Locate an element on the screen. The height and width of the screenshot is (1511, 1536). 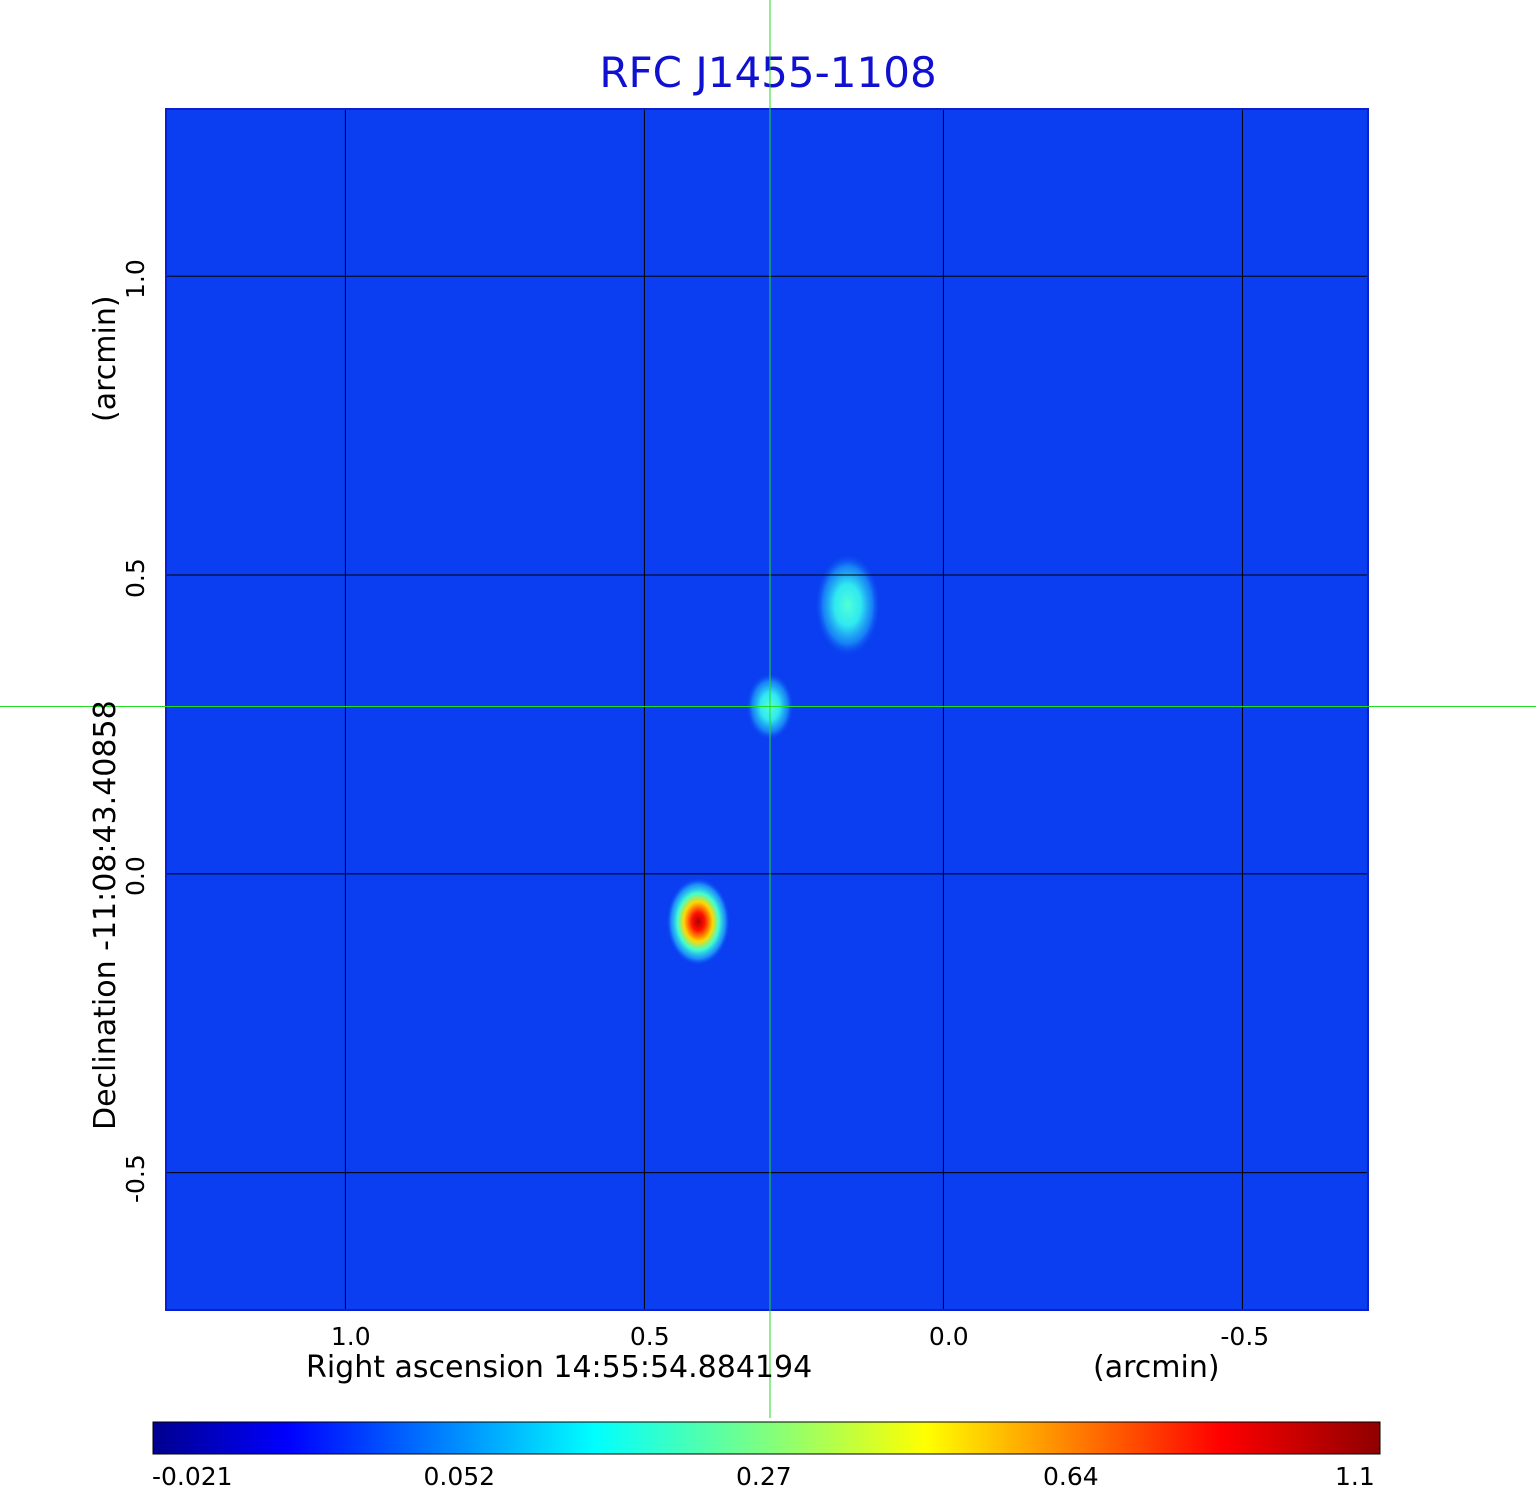
colorbar-tick-1: 0.052 is located at coordinates (459, 1476).